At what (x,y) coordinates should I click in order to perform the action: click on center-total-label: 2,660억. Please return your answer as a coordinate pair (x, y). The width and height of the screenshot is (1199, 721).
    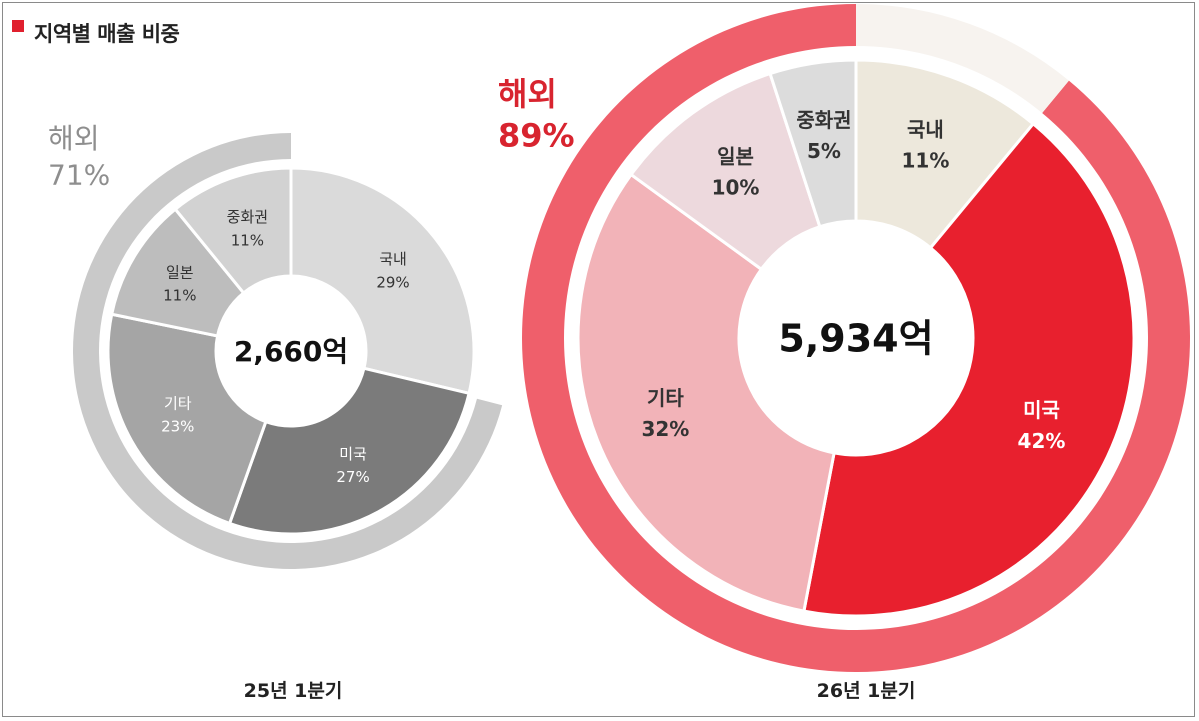
    Looking at the image, I should click on (291, 351).